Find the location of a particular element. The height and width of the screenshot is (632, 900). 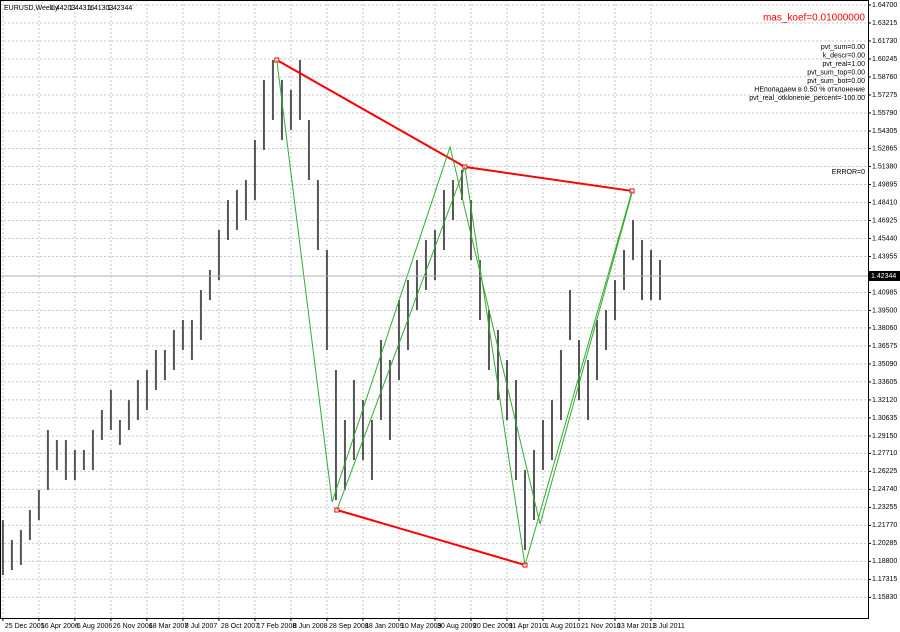

x-tick-label: 6 Aug 2006 is located at coordinates (95, 626).